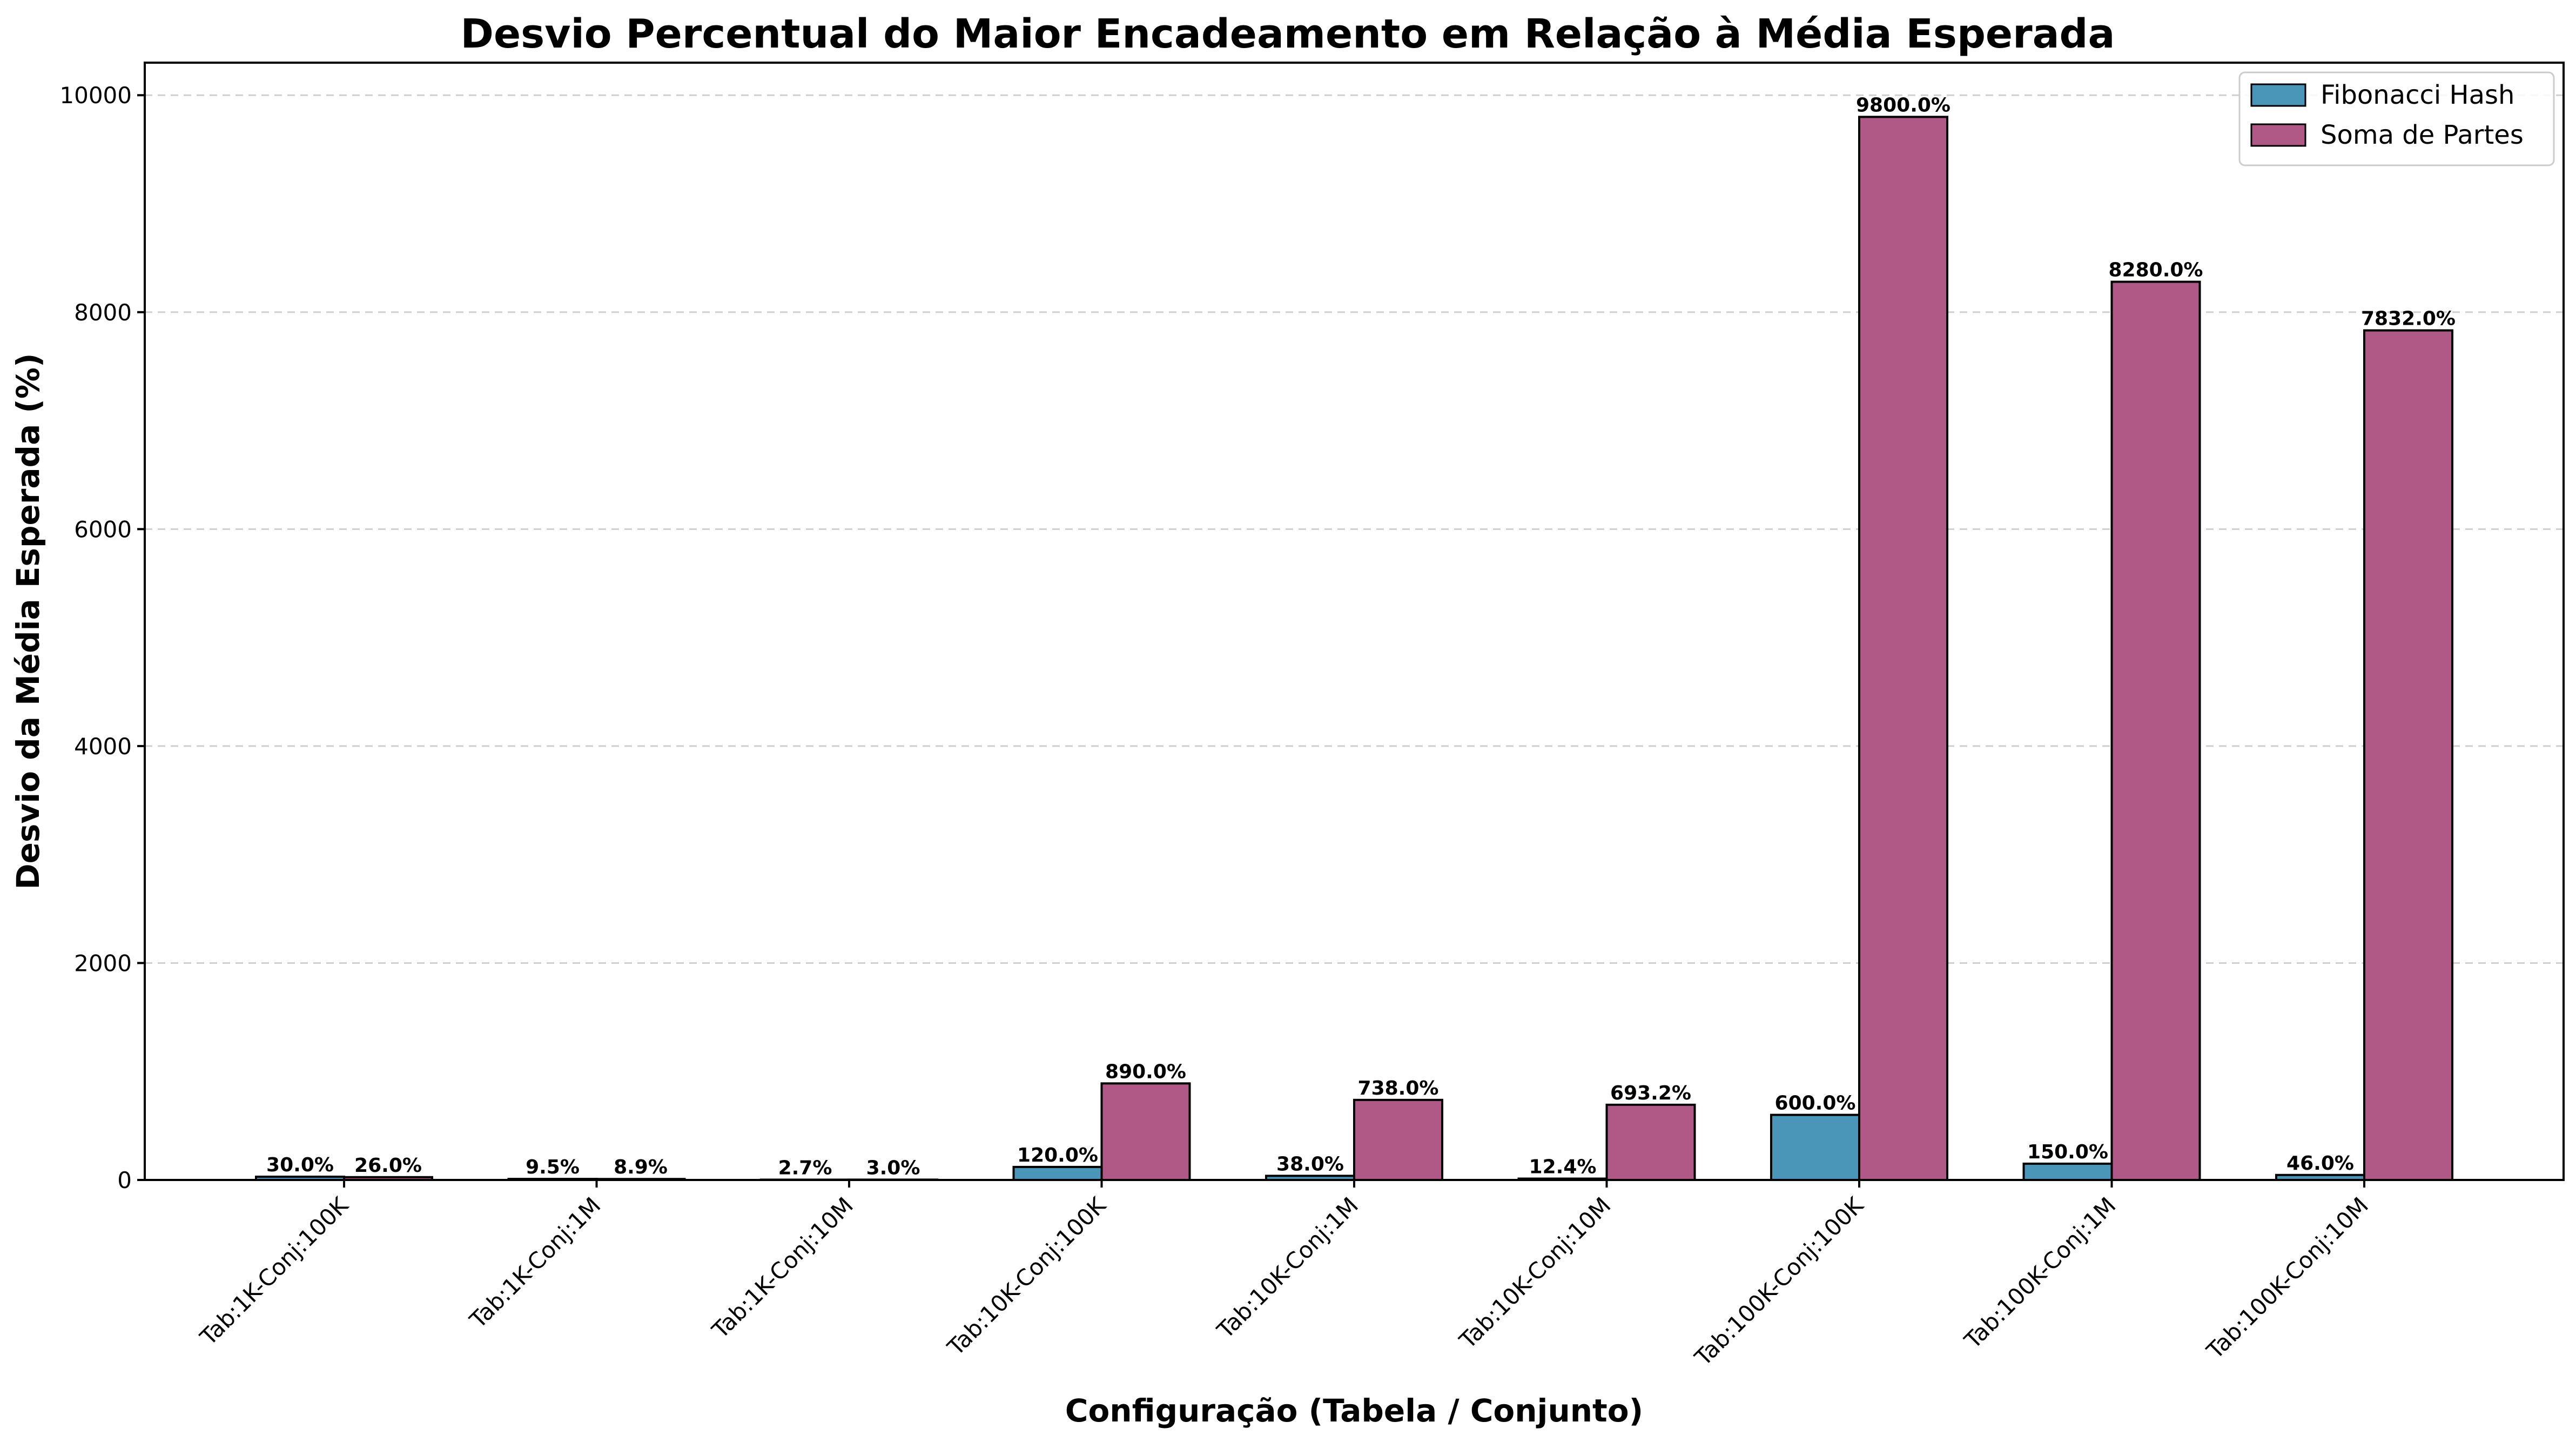 Image resolution: width=2576 pixels, height=1442 pixels. What do you see at coordinates (1398, 1088) in the screenshot?
I see `data-label: 738.0%` at bounding box center [1398, 1088].